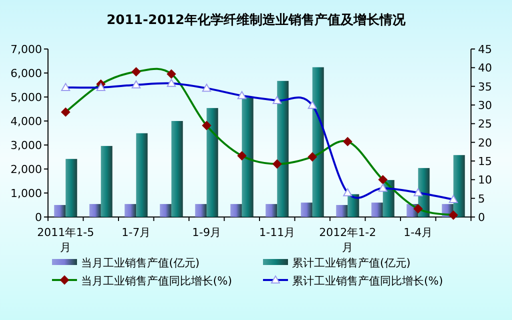  What do you see at coordinates (485, 49) in the screenshot?
I see `y2-tick-label: 45` at bounding box center [485, 49].